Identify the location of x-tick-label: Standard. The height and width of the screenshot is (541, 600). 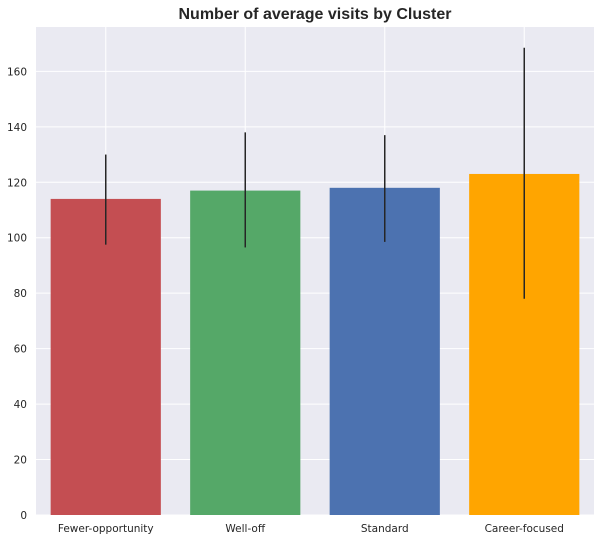
(385, 529).